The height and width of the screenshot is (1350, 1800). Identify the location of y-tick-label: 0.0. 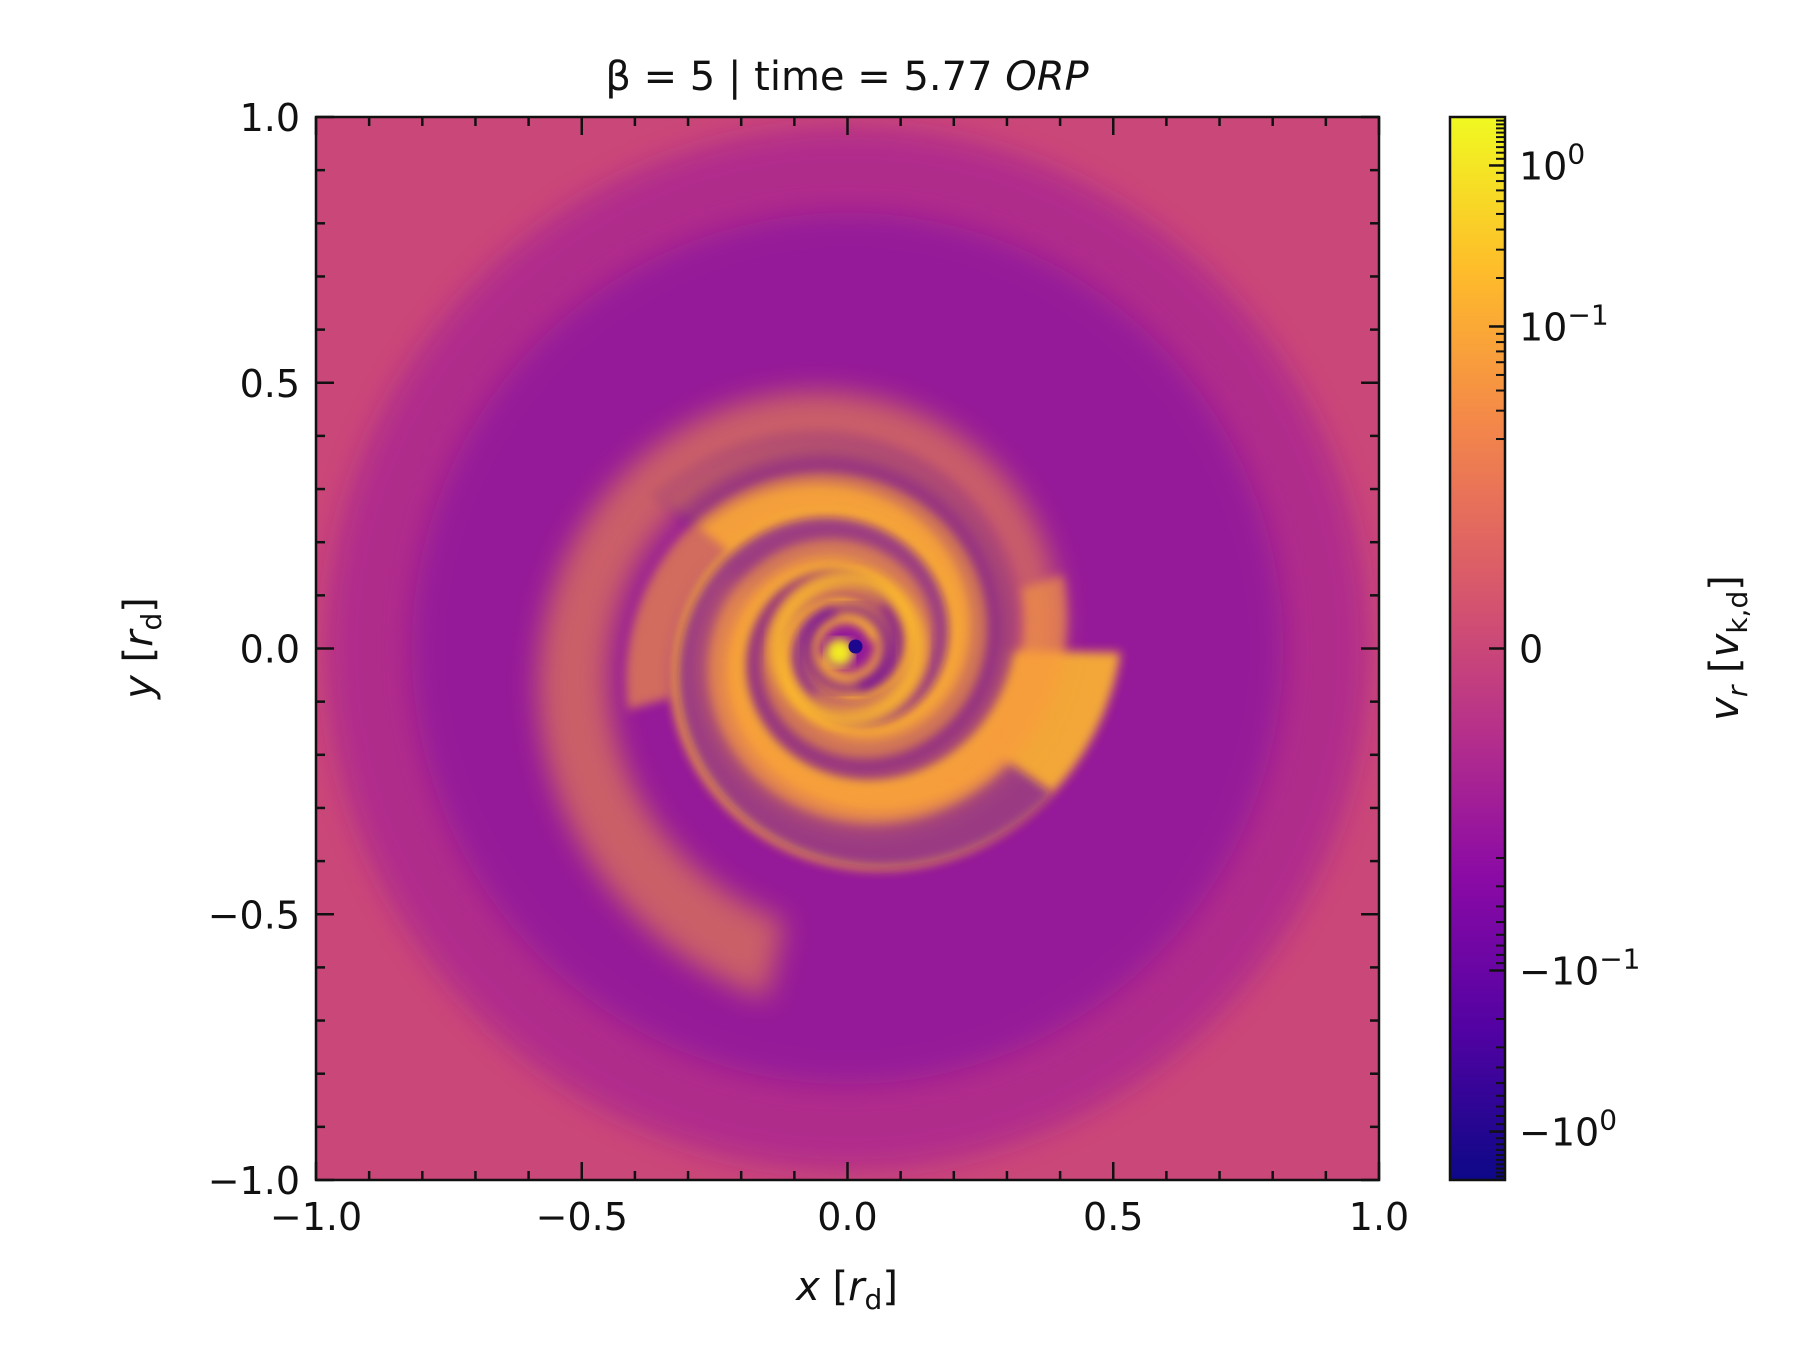
(270, 650).